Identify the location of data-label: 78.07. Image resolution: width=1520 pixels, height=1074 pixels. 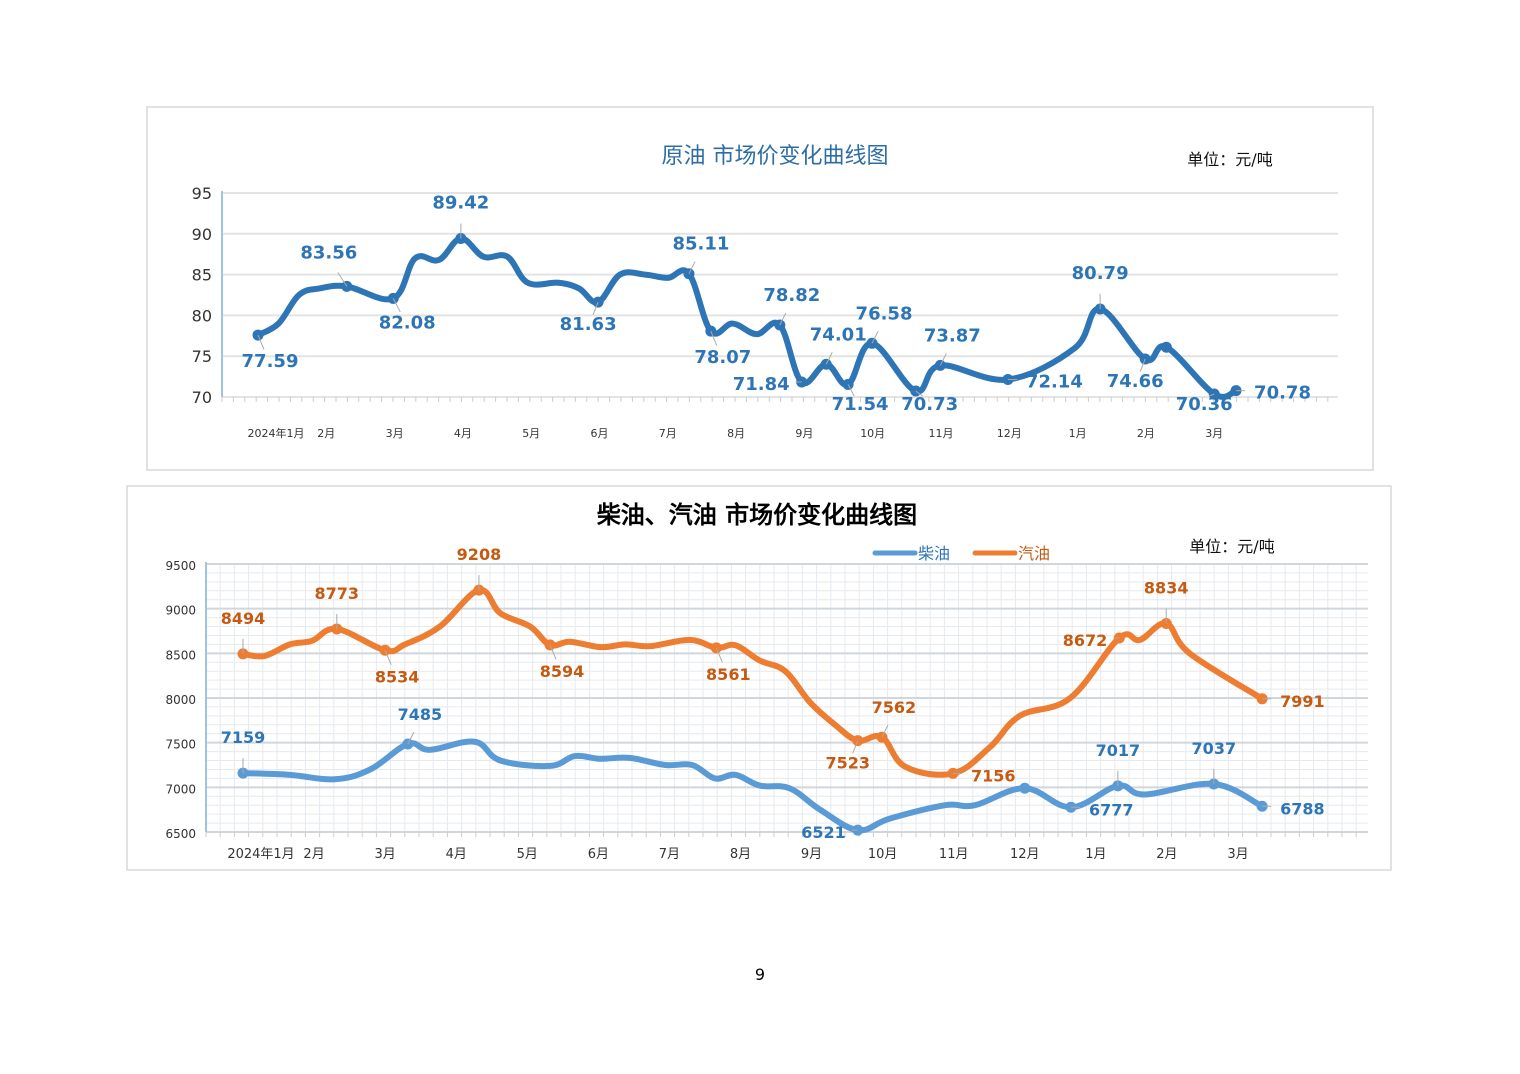
(722, 357).